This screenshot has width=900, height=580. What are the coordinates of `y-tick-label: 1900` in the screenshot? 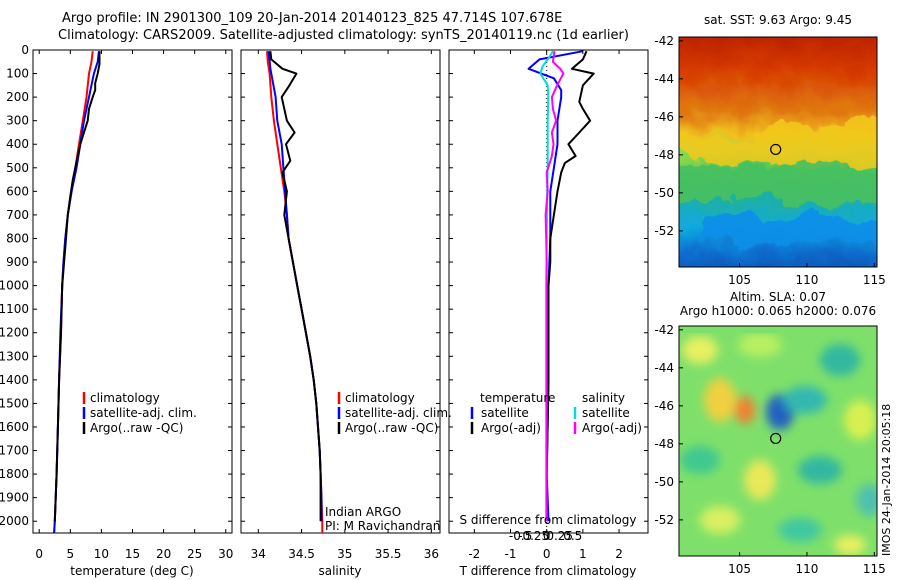 It's located at (14, 498).